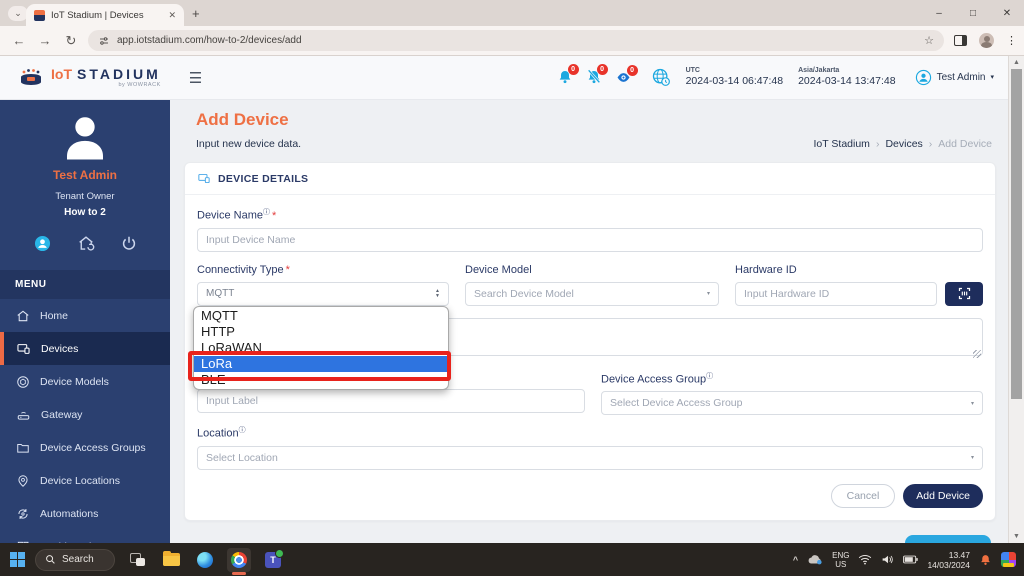 Image resolution: width=1024 pixels, height=576 pixels. What do you see at coordinates (231, 347) in the screenshot?
I see `option-lorawan: LoRaWAN` at bounding box center [231, 347].